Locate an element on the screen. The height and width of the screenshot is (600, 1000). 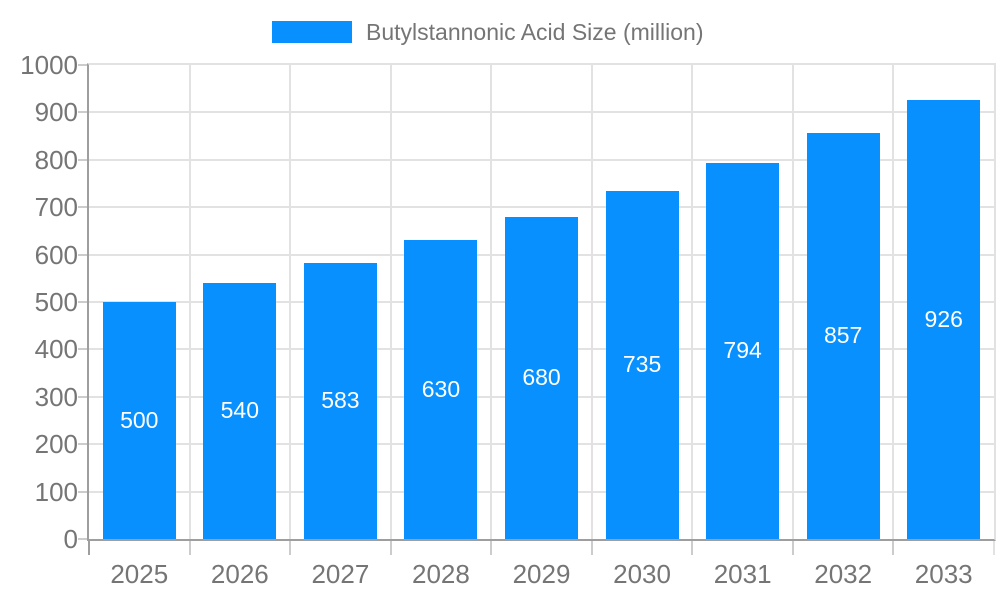
bar-value-label: 540 is located at coordinates (240, 410).